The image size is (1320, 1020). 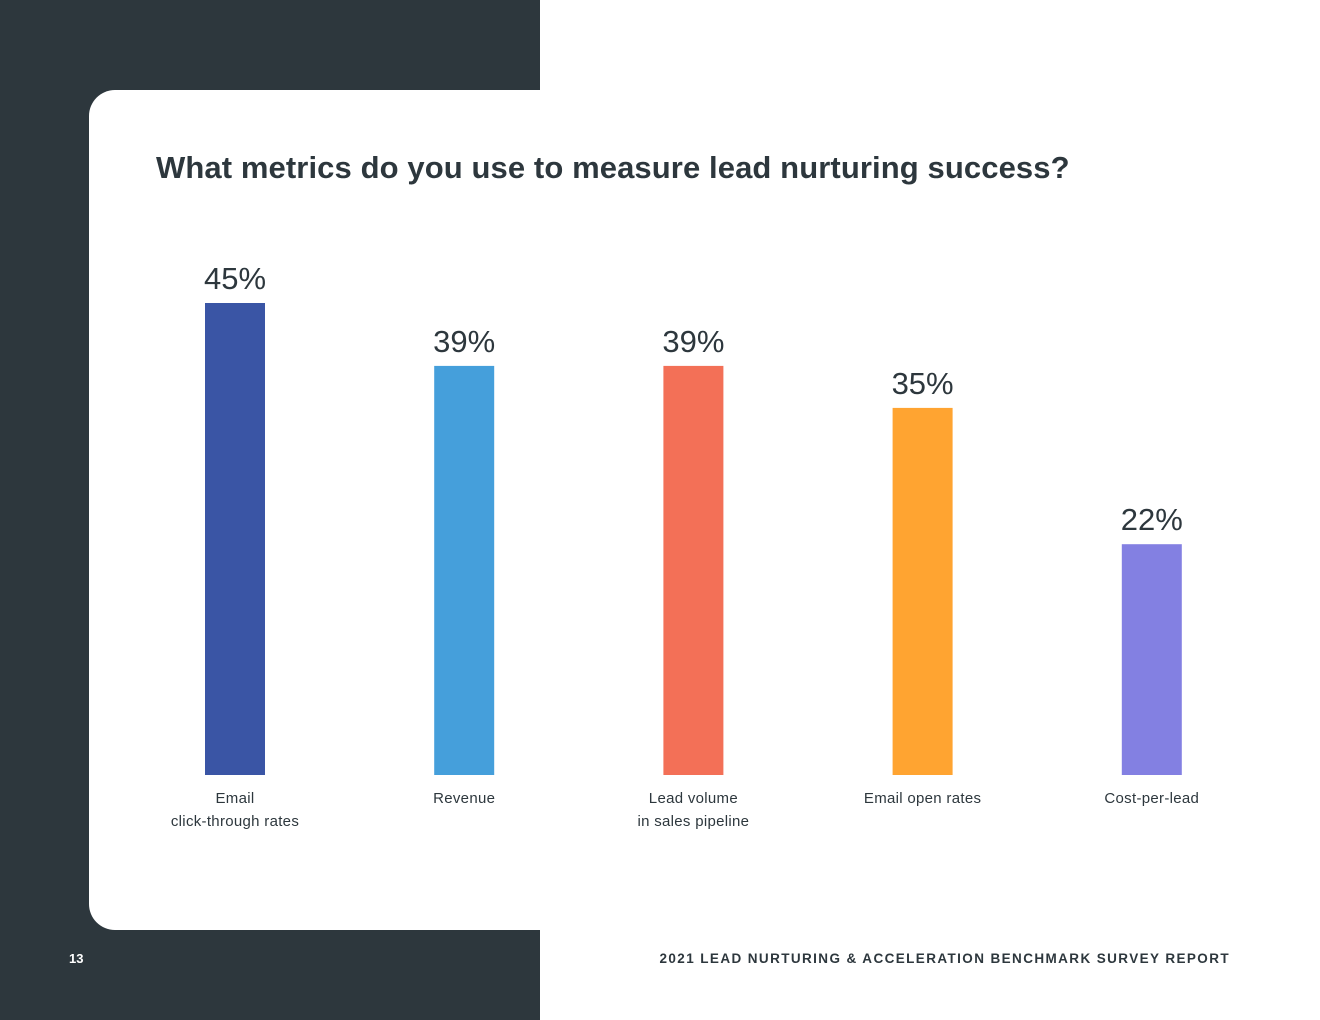 I want to click on category-label-3: Email open rates, so click(x=922, y=798).